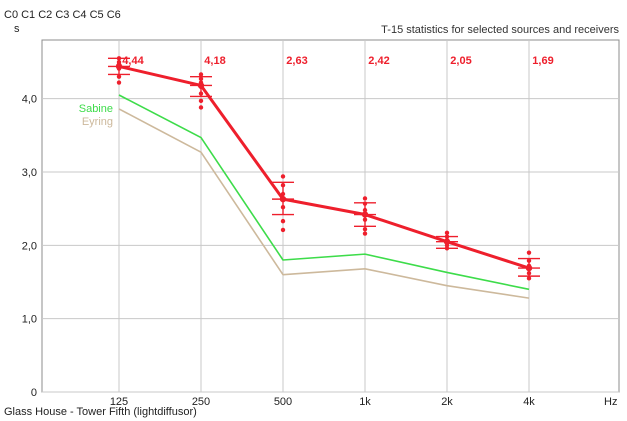  Describe the element at coordinates (214, 61) in the screenshot. I see `value-label: 4,18` at that location.